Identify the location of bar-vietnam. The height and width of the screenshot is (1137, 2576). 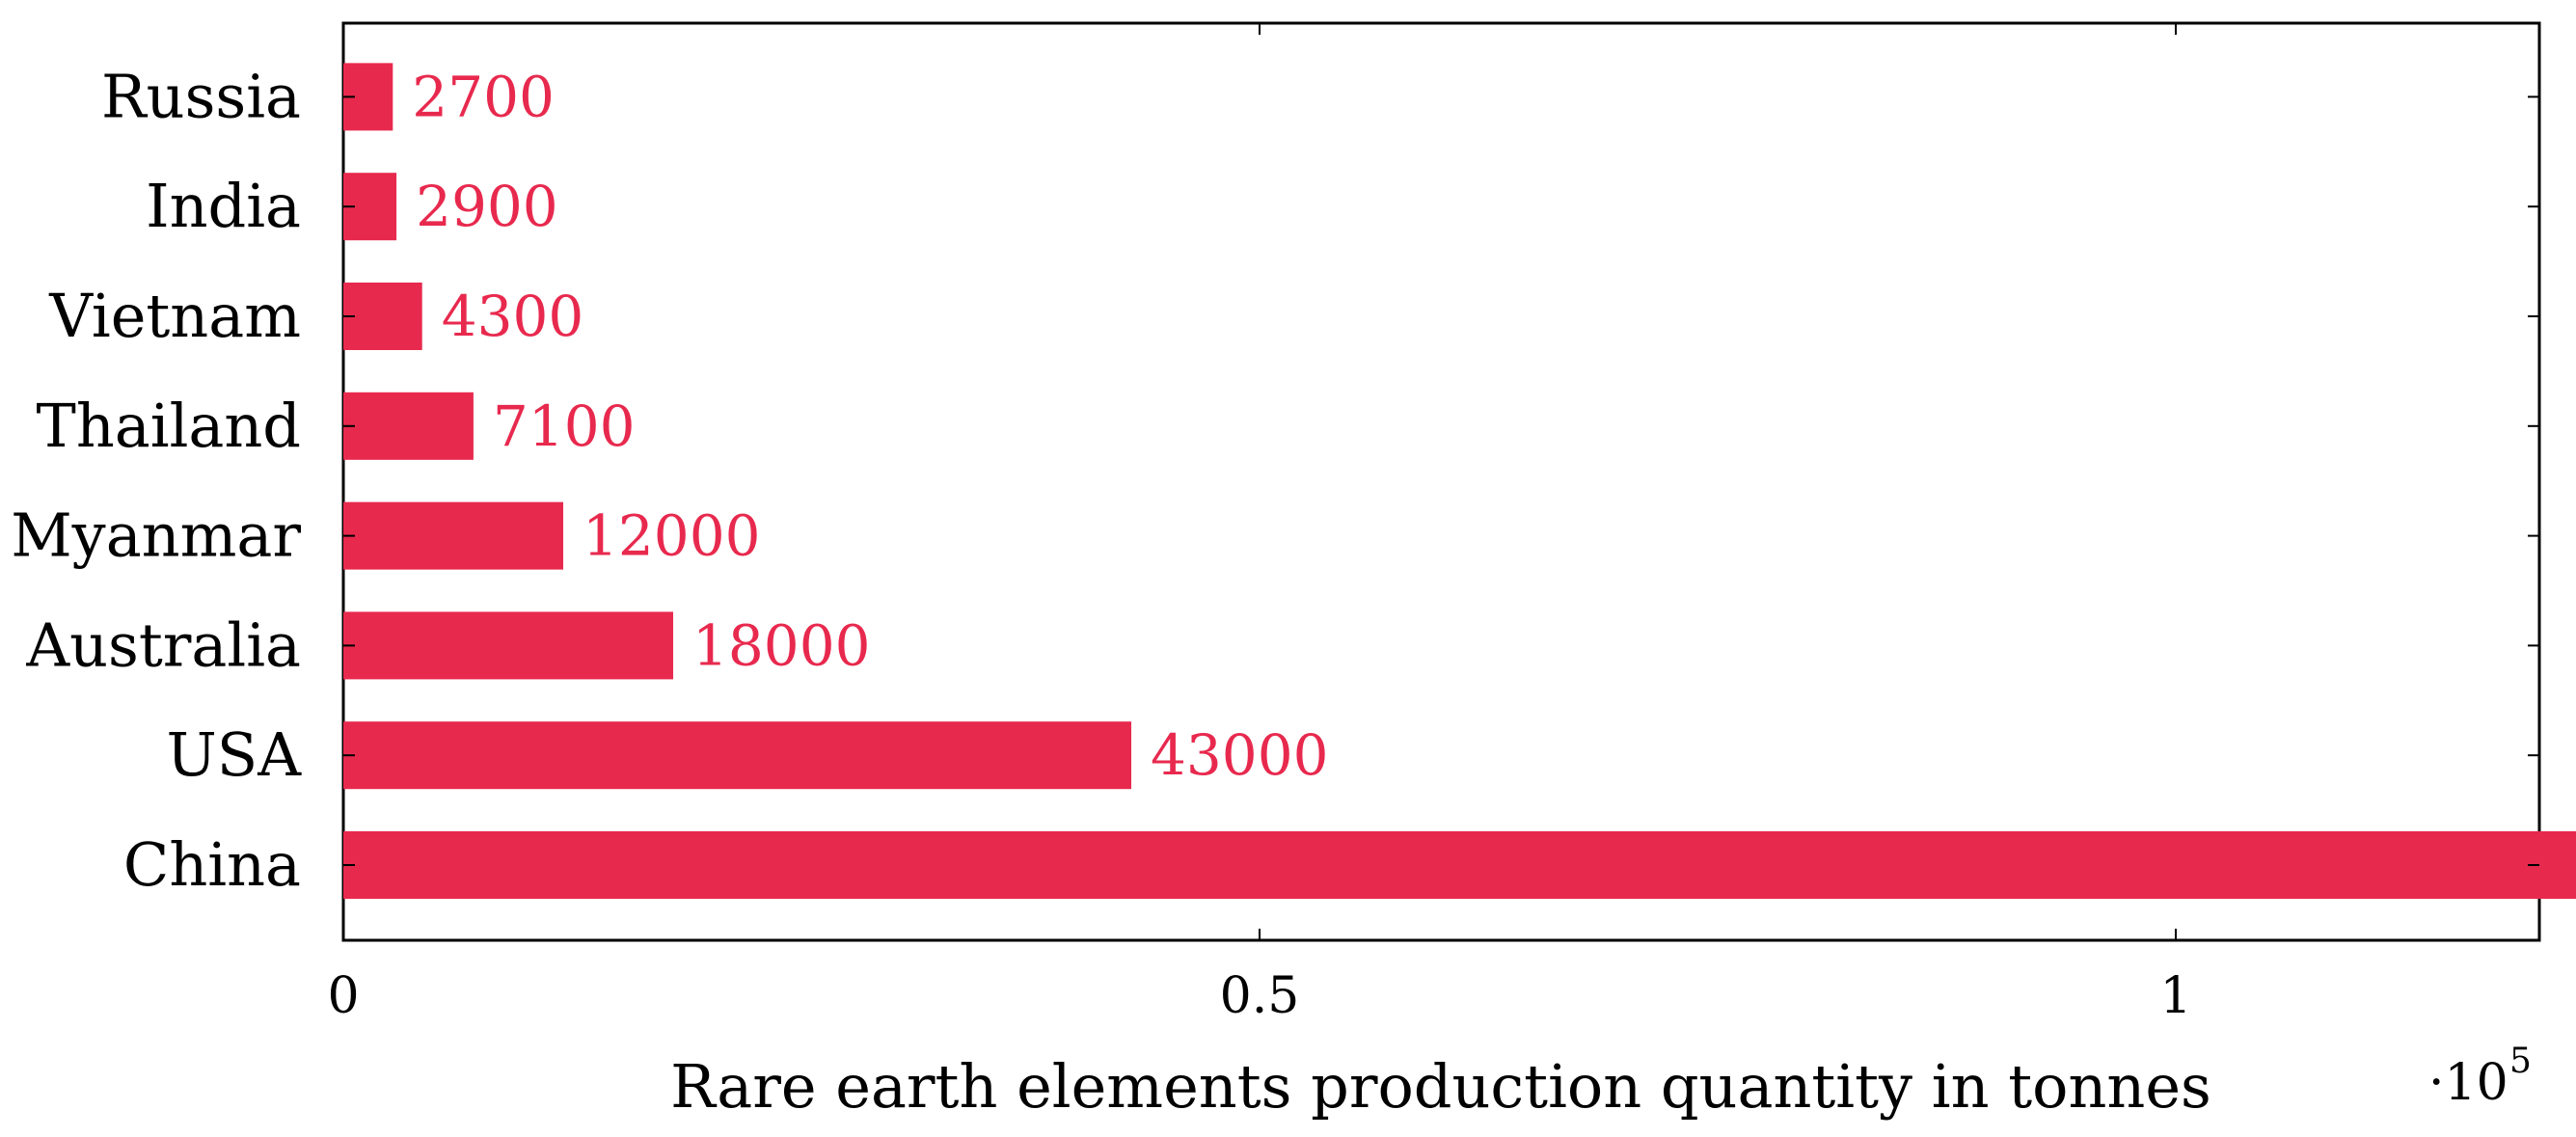
(382, 316).